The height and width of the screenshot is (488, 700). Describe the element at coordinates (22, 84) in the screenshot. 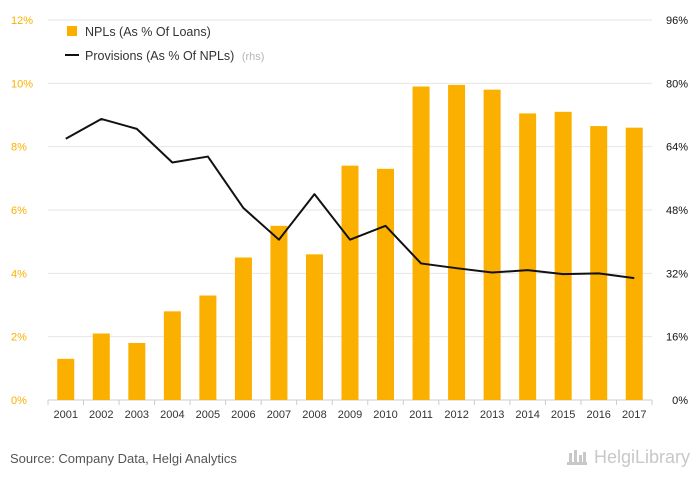

I see `left-tick-label: 10%` at that location.